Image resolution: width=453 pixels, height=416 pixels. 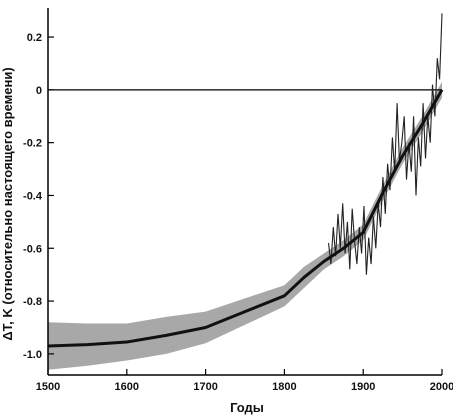 What do you see at coordinates (32, 144) in the screenshot?
I see `y-tick-label: -0.2` at bounding box center [32, 144].